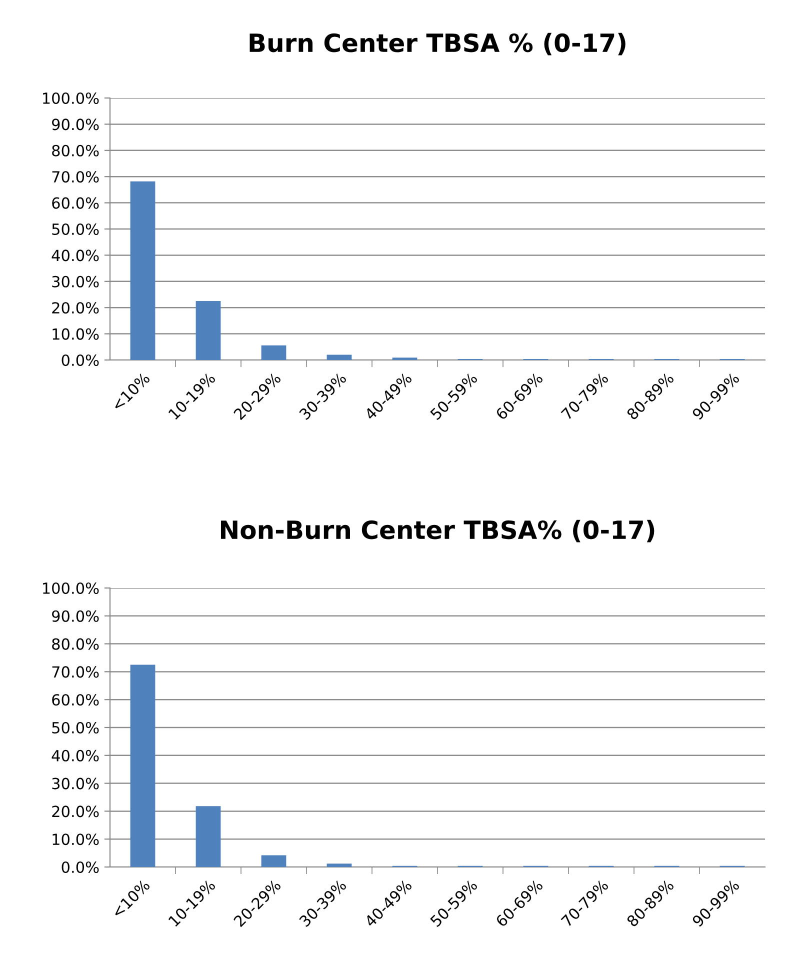  I want to click on chart-title: Burn Center TBSA % (0-17), so click(438, 44).